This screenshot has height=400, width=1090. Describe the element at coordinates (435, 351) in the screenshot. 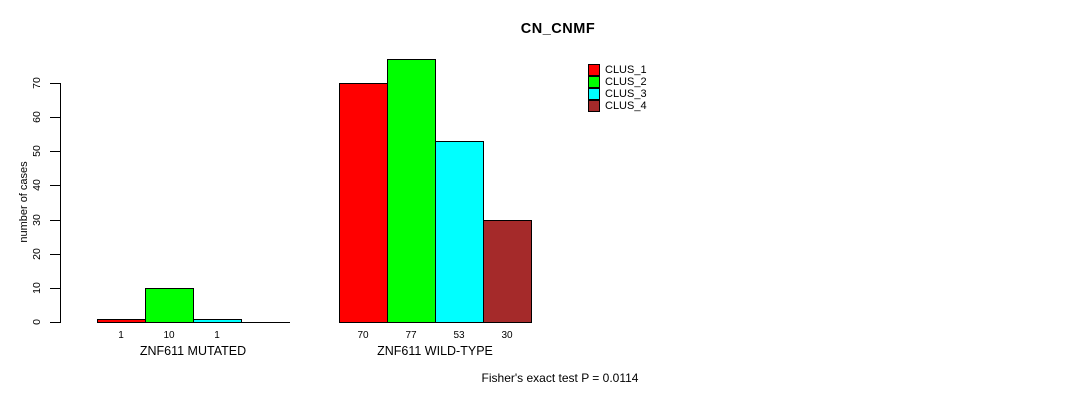

I see `x-axis-group-label: ZNF611 WILD-TYPE` at that location.